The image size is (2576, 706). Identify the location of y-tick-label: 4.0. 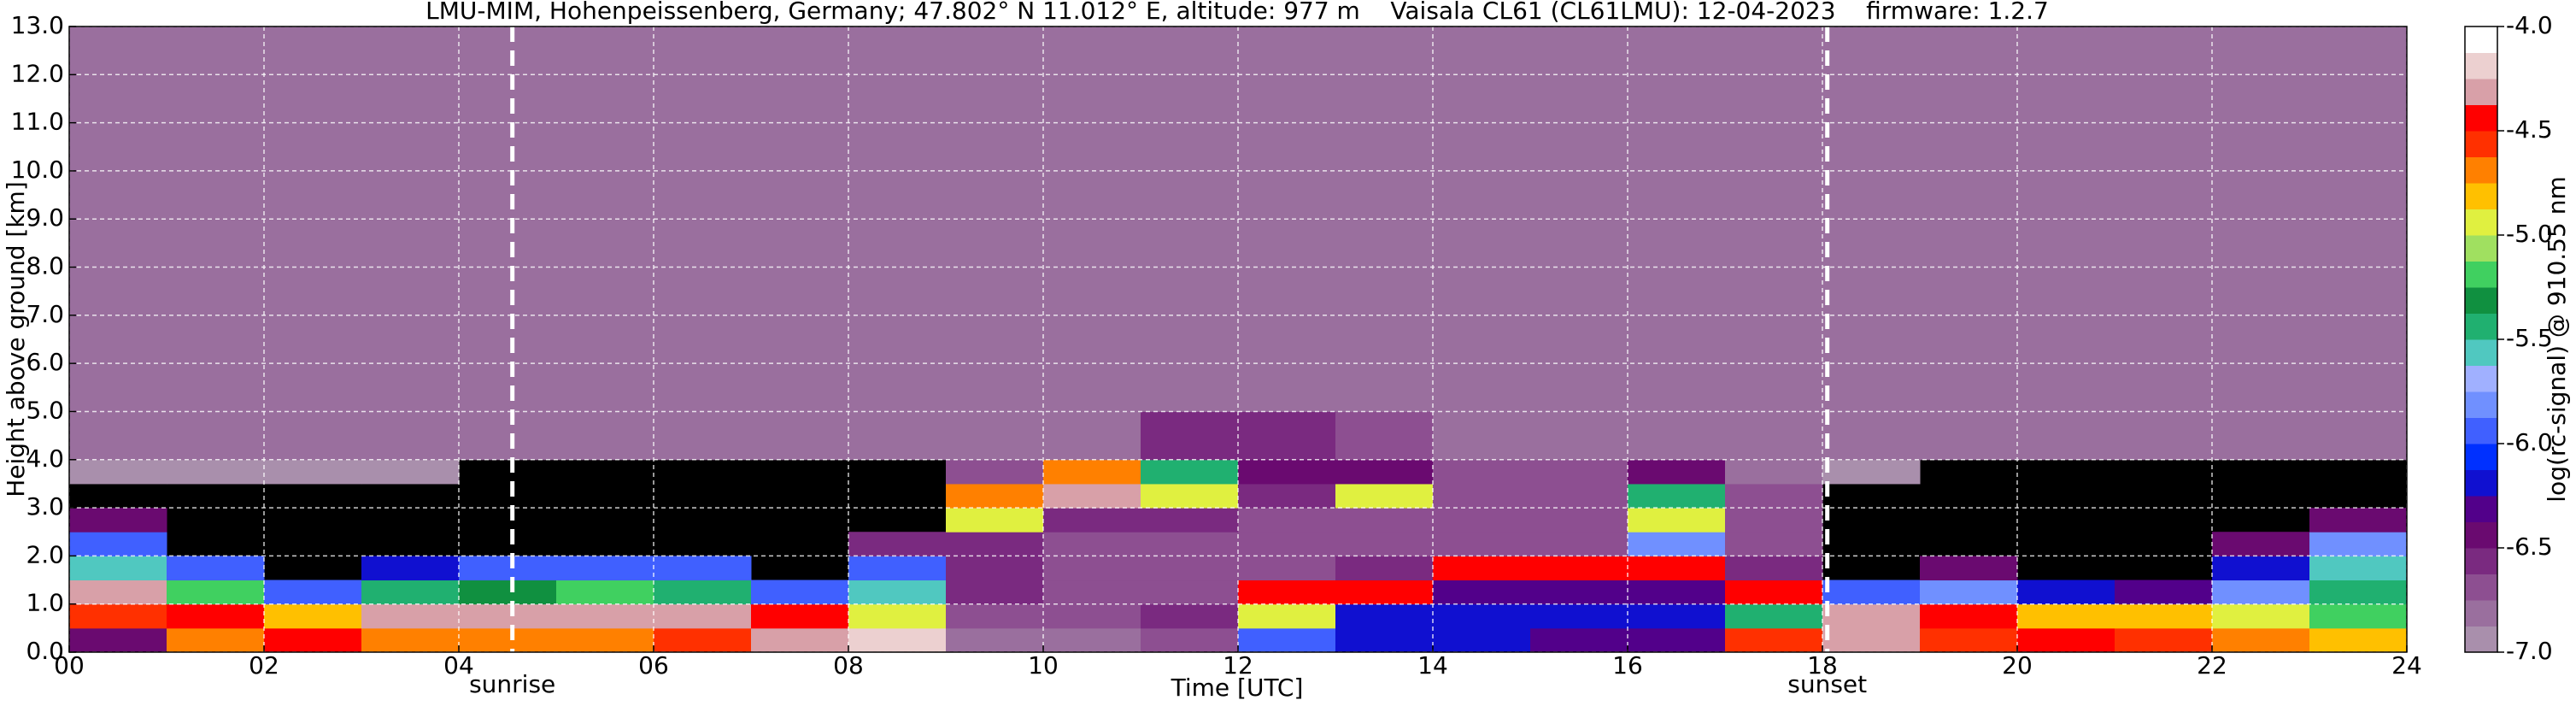
(45, 458).